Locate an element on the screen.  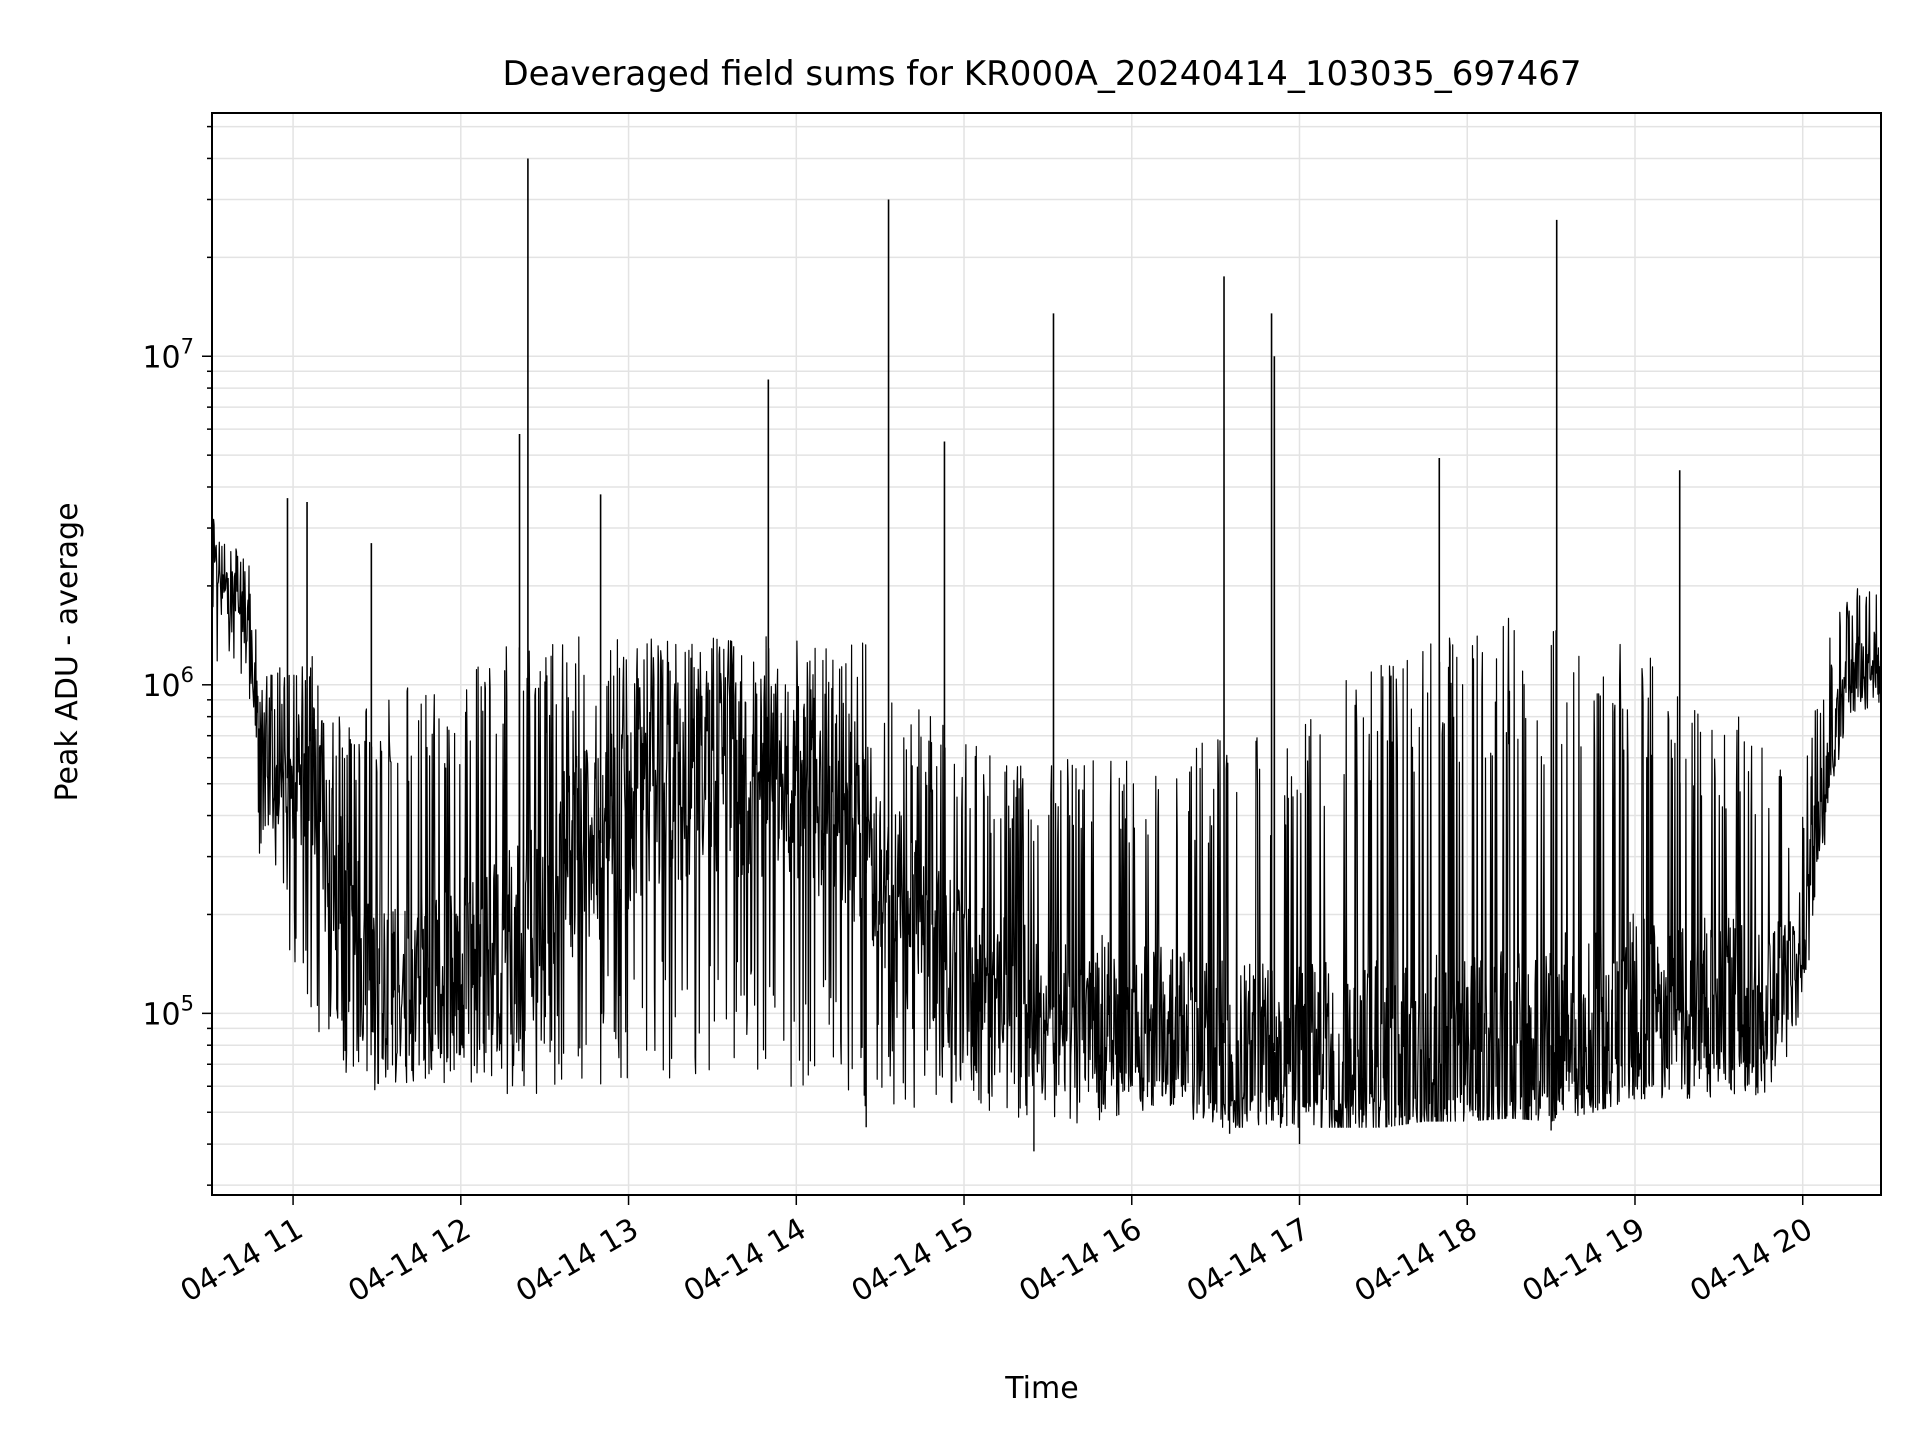
y-axis-label: Peak ADU - average is located at coordinates (67, 651).